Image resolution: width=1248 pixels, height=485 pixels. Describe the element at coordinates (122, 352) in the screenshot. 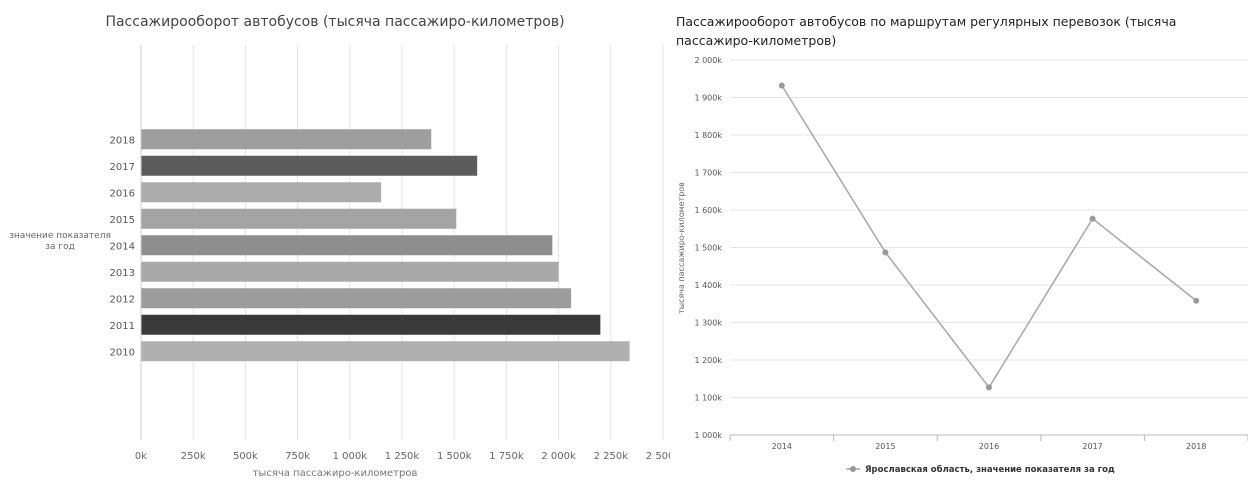

I see `y-category-label: 2010` at that location.